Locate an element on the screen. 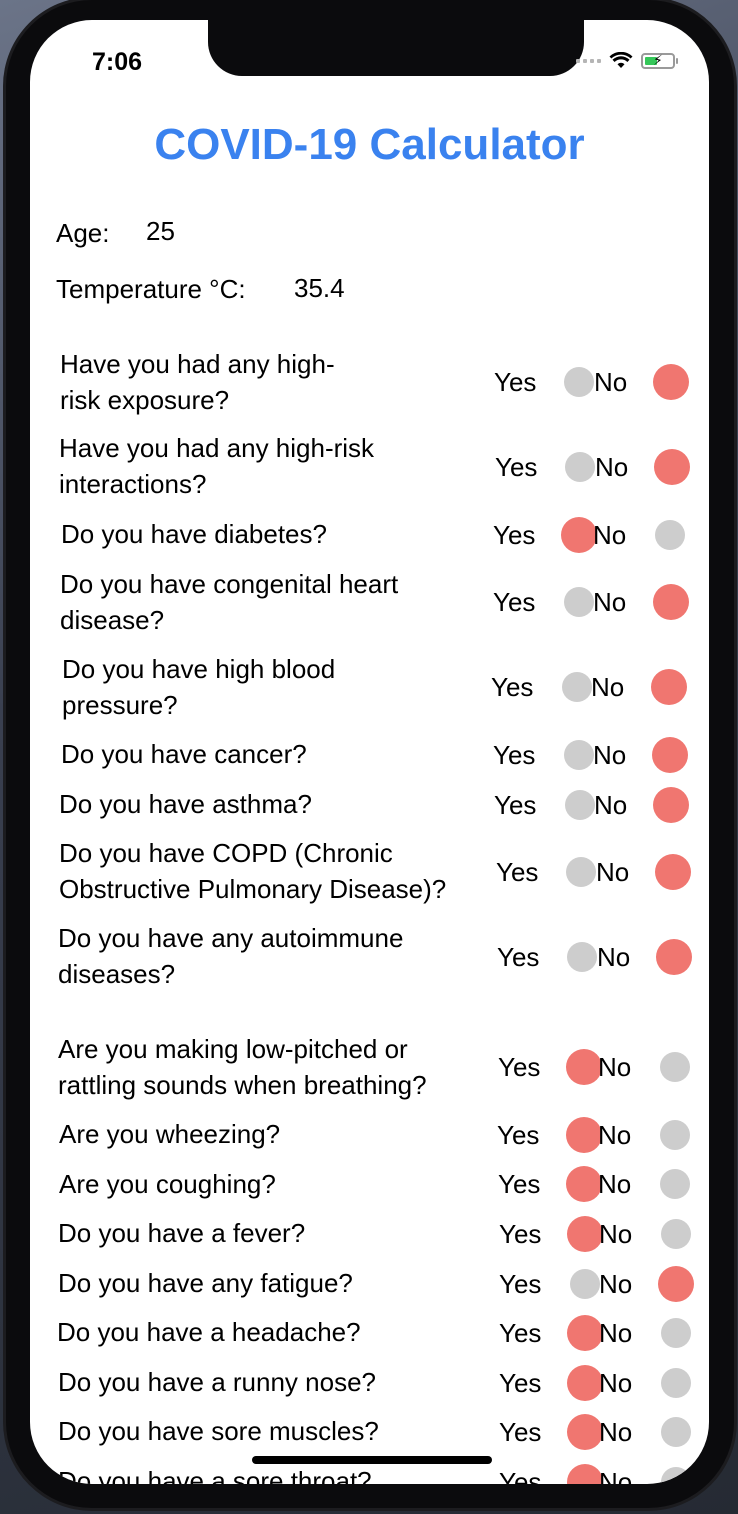 The image size is (738, 1514). question-text: Do you have high blood pressure? is located at coordinates (199, 687).